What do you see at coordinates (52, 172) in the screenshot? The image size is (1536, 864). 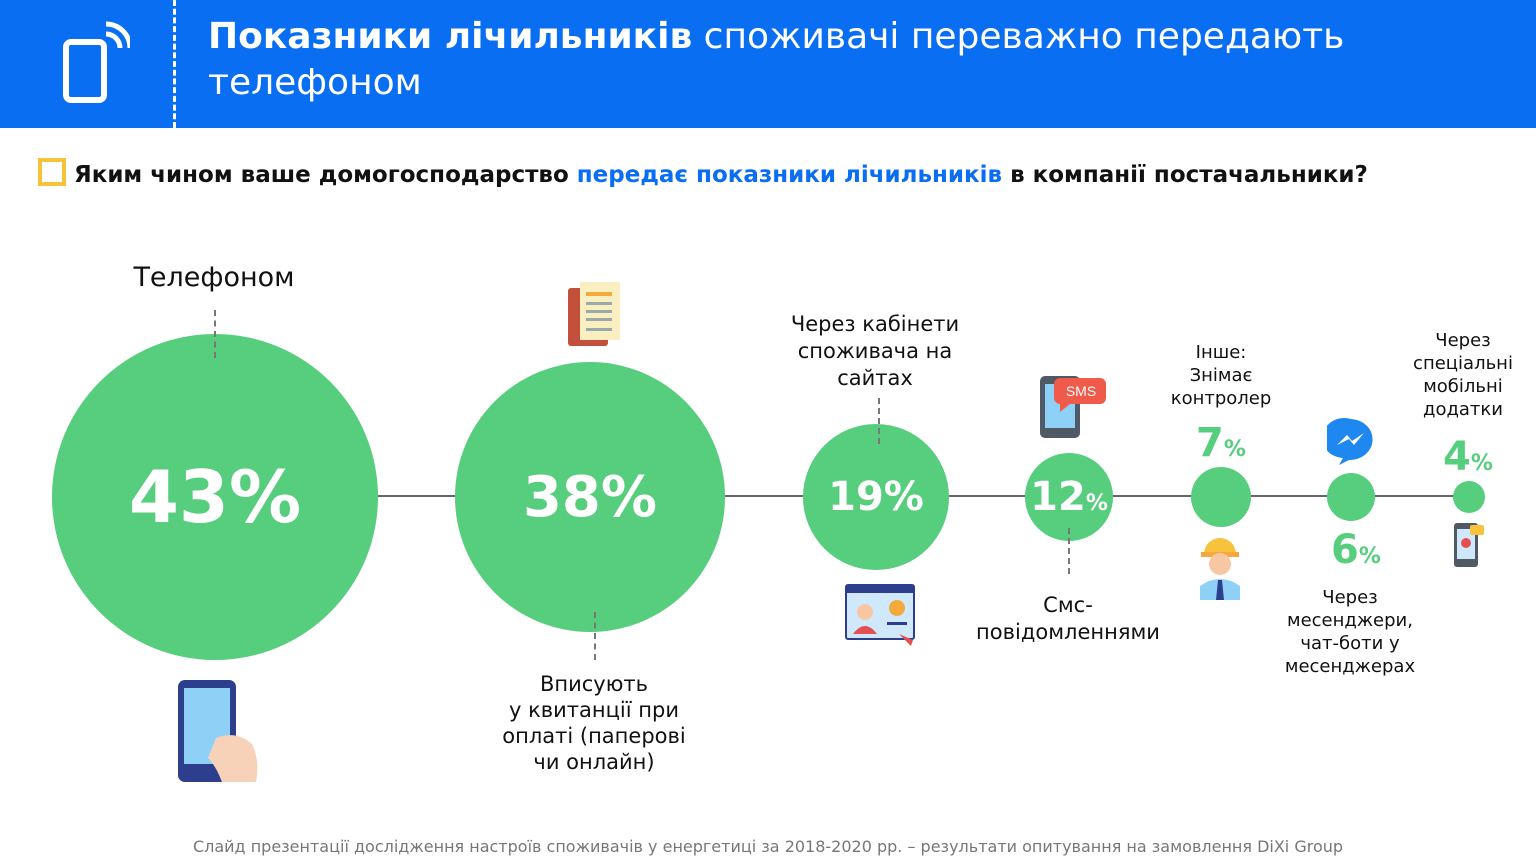 I see `square-bullet-icon` at bounding box center [52, 172].